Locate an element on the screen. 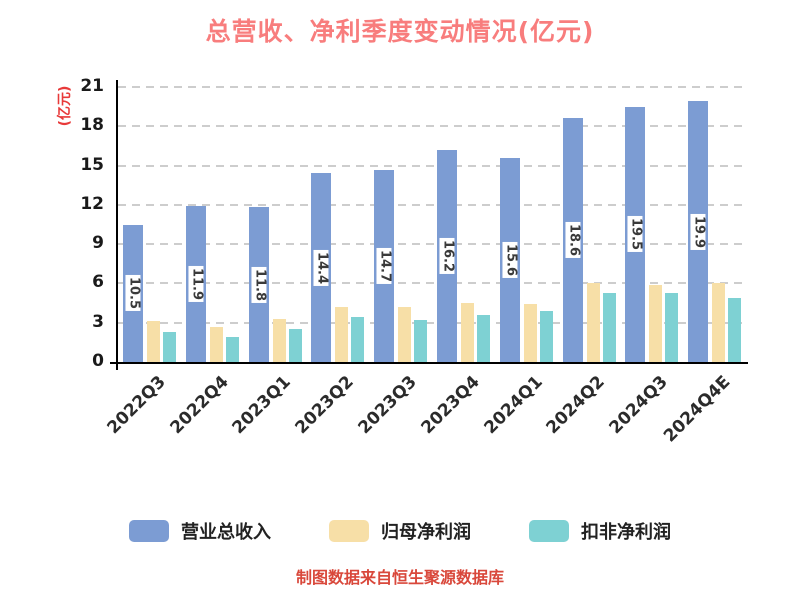 Image resolution: width=800 pixels, height=600 pixels. legend-item-non-gaap-profit: 扣非净利润 is located at coordinates (600, 531).